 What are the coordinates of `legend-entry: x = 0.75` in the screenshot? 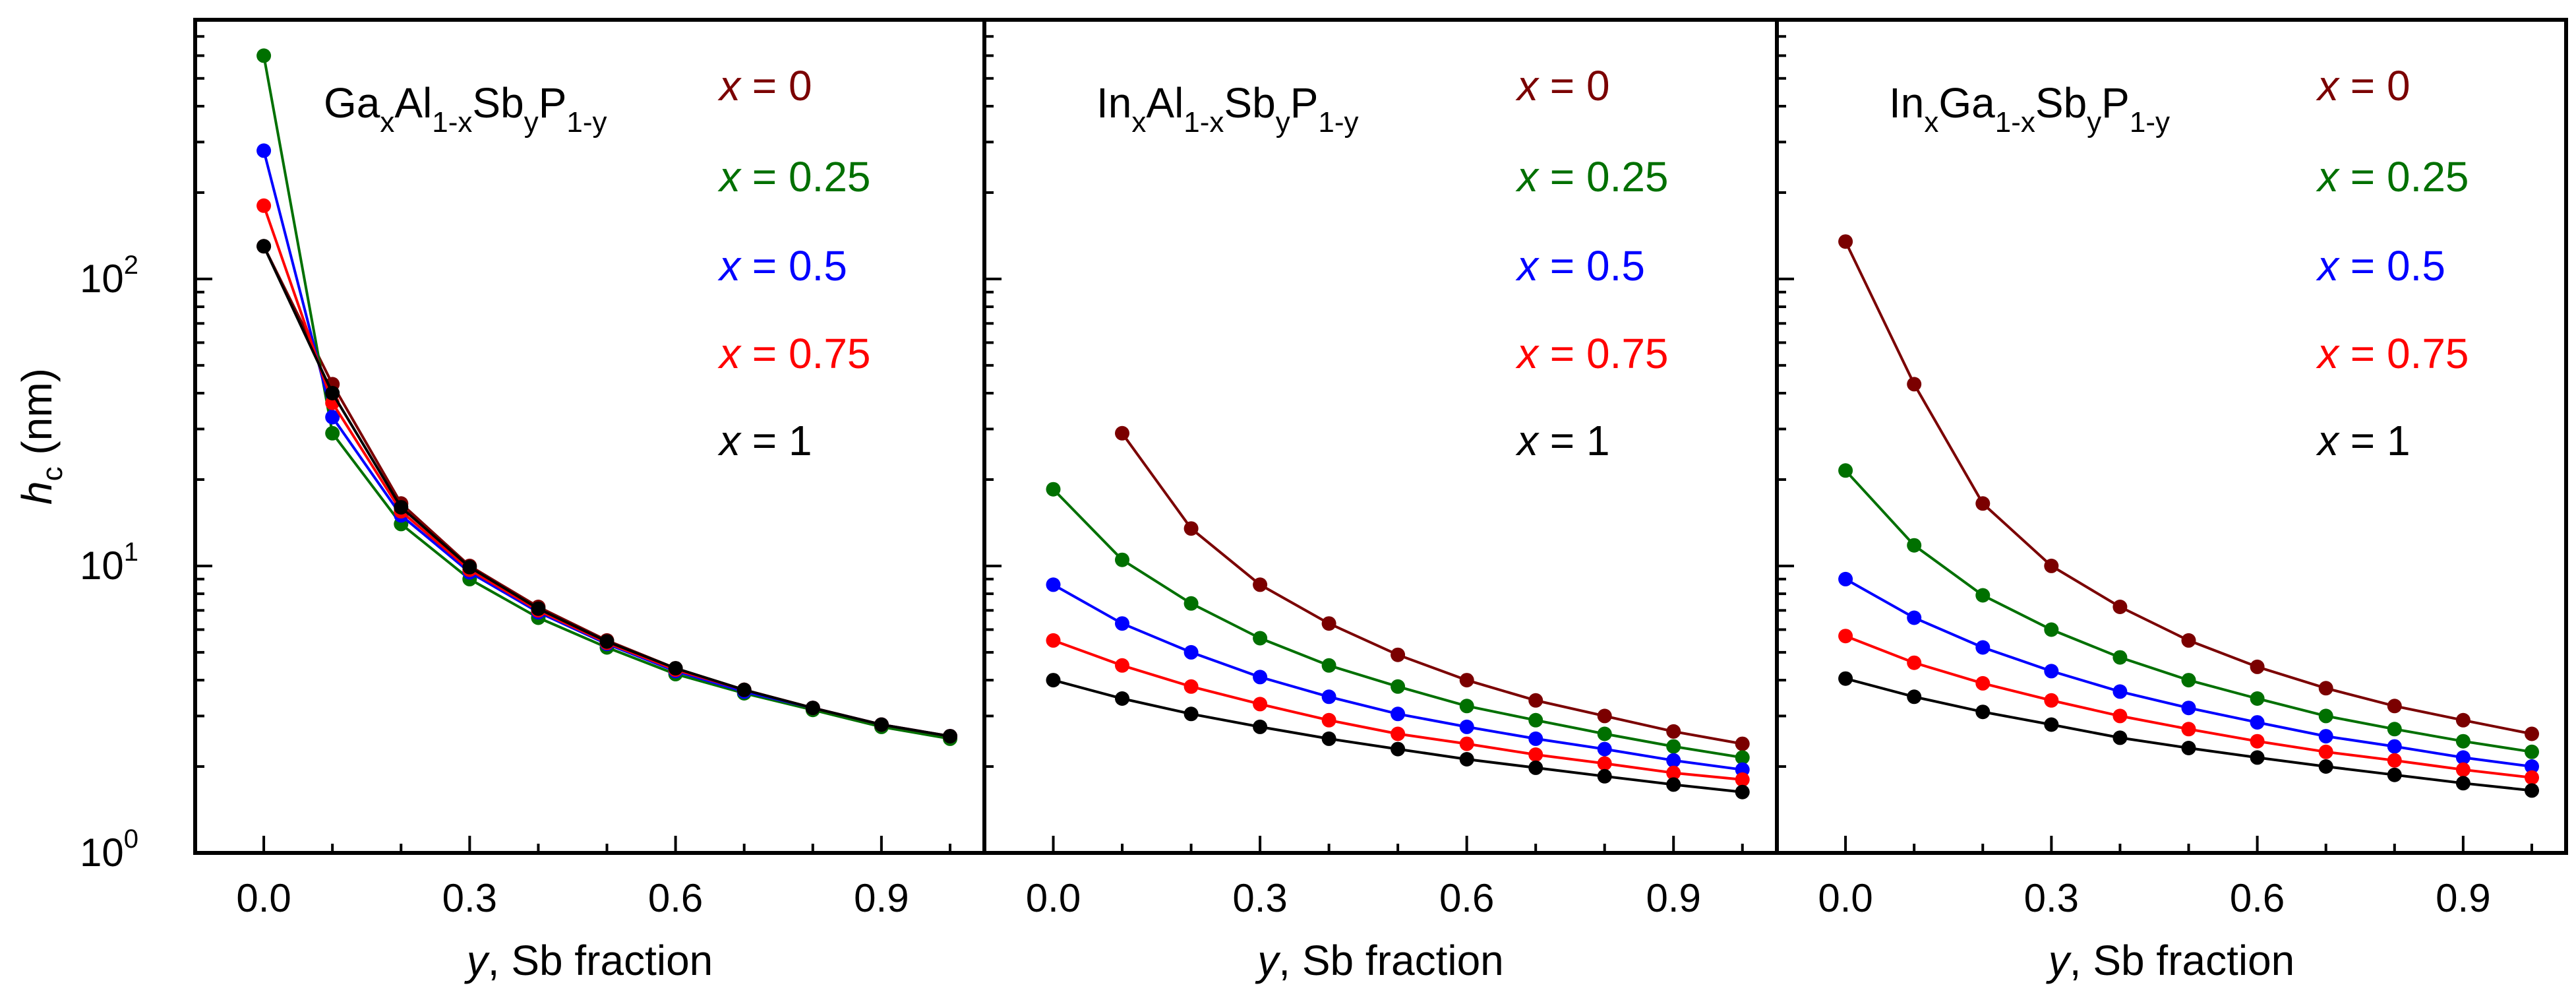 It's located at (794, 354).